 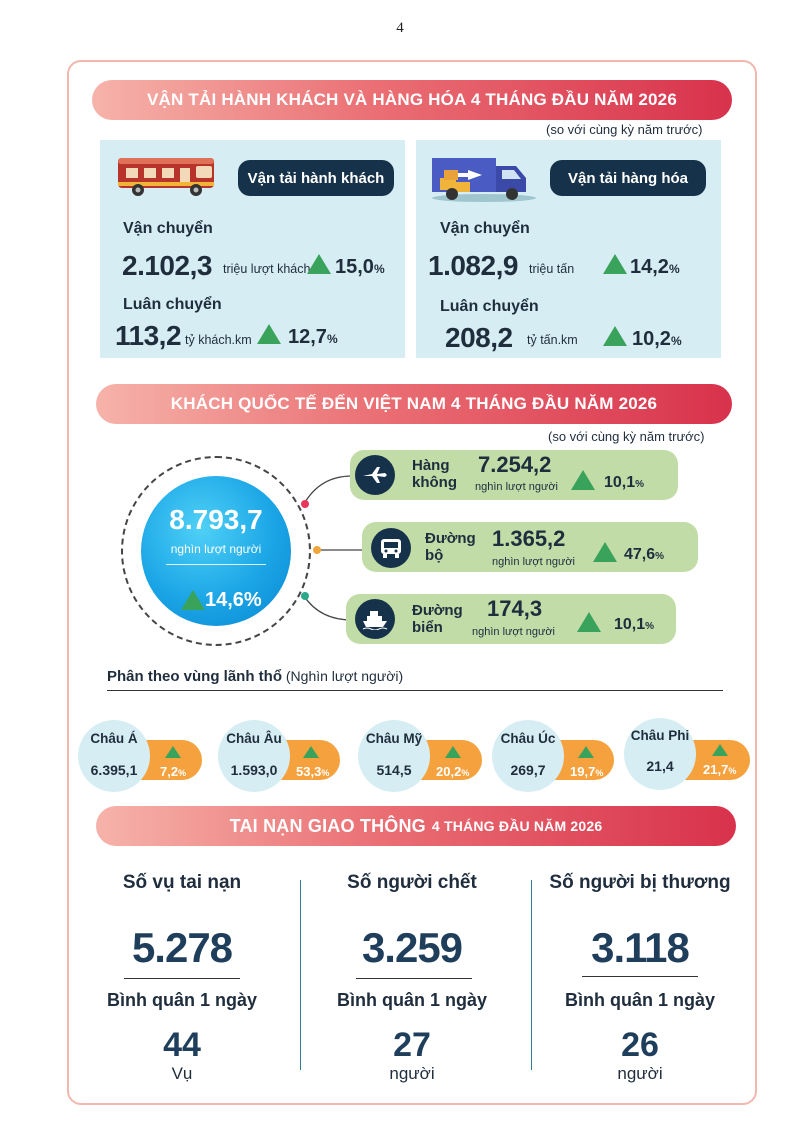 I want to click on mode-air-name: Hàng không, so click(x=434, y=474).